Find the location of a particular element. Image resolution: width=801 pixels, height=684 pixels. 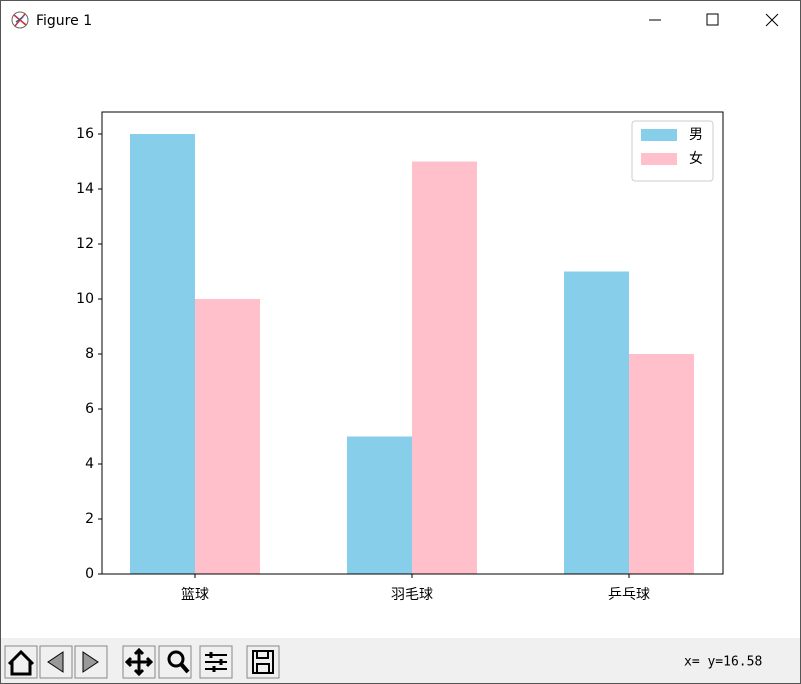

x-tick-label: 乒乓球 is located at coordinates (629, 595).